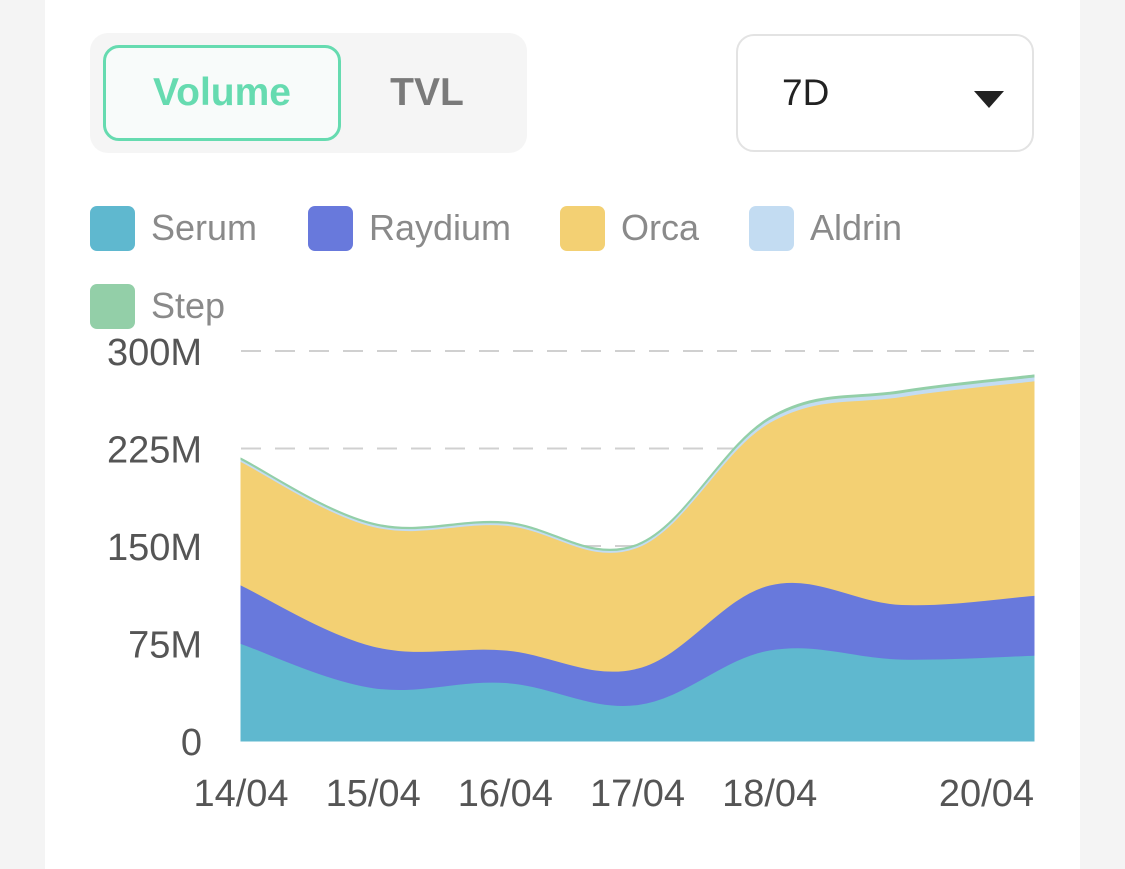 Image resolution: width=1125 pixels, height=869 pixels. I want to click on legend-item-step: Step, so click(157, 306).